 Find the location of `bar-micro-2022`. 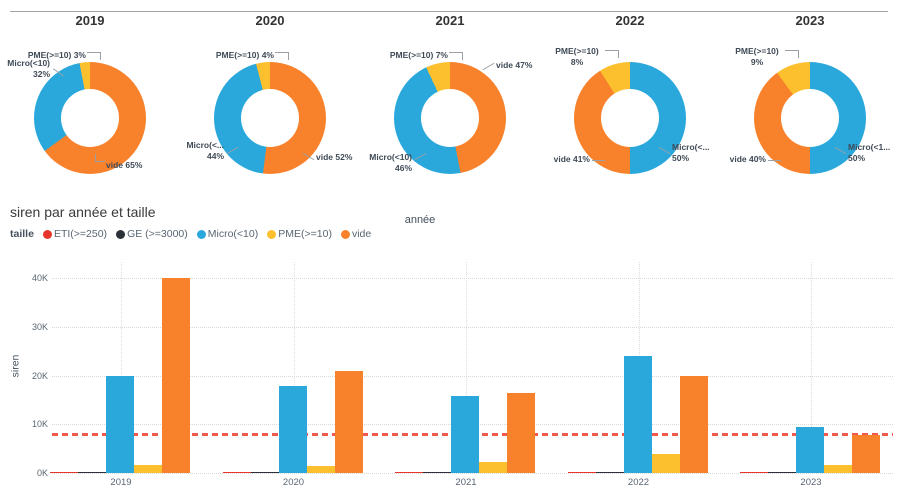

bar-micro-2022 is located at coordinates (637, 414).